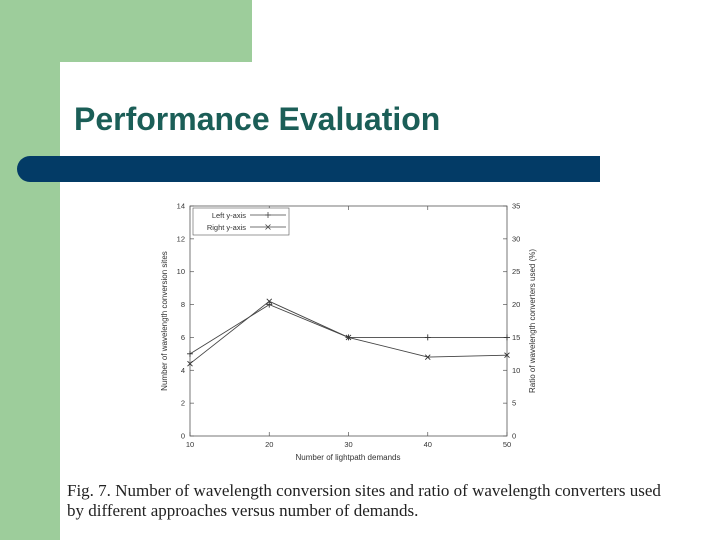 The width and height of the screenshot is (720, 540). What do you see at coordinates (269, 444) in the screenshot?
I see `x-tick-label: 20` at bounding box center [269, 444].